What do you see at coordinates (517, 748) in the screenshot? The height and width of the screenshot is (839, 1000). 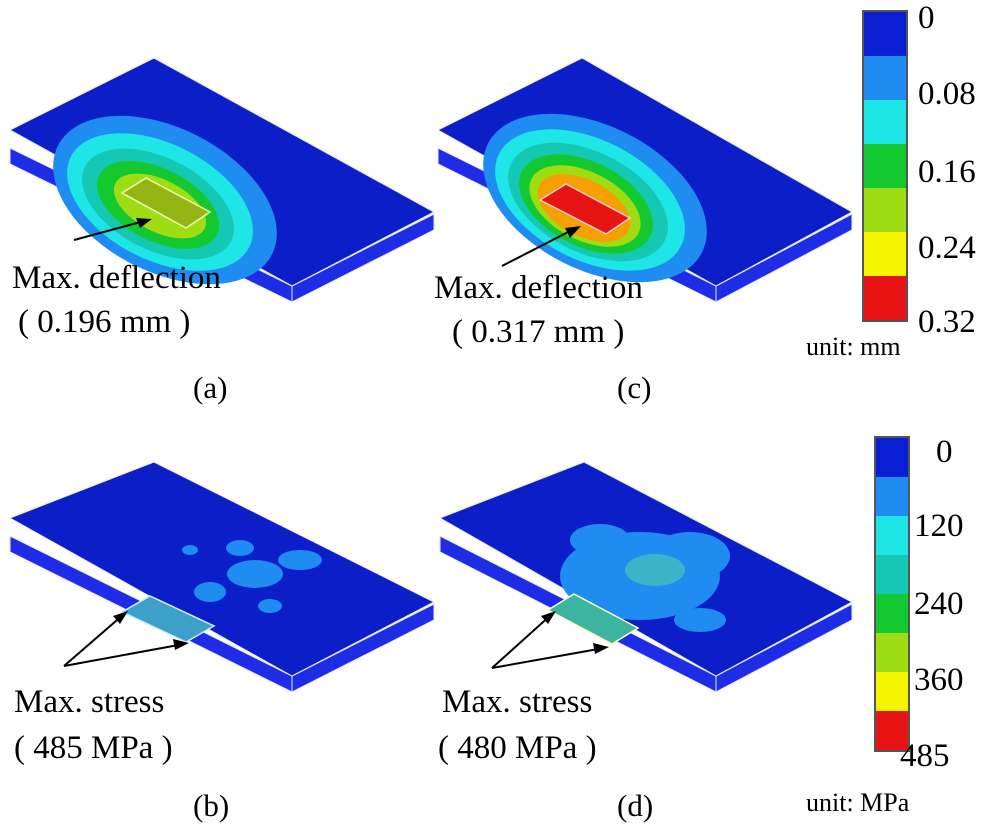 I see `label-d-line2: ( 480 MPa )` at bounding box center [517, 748].